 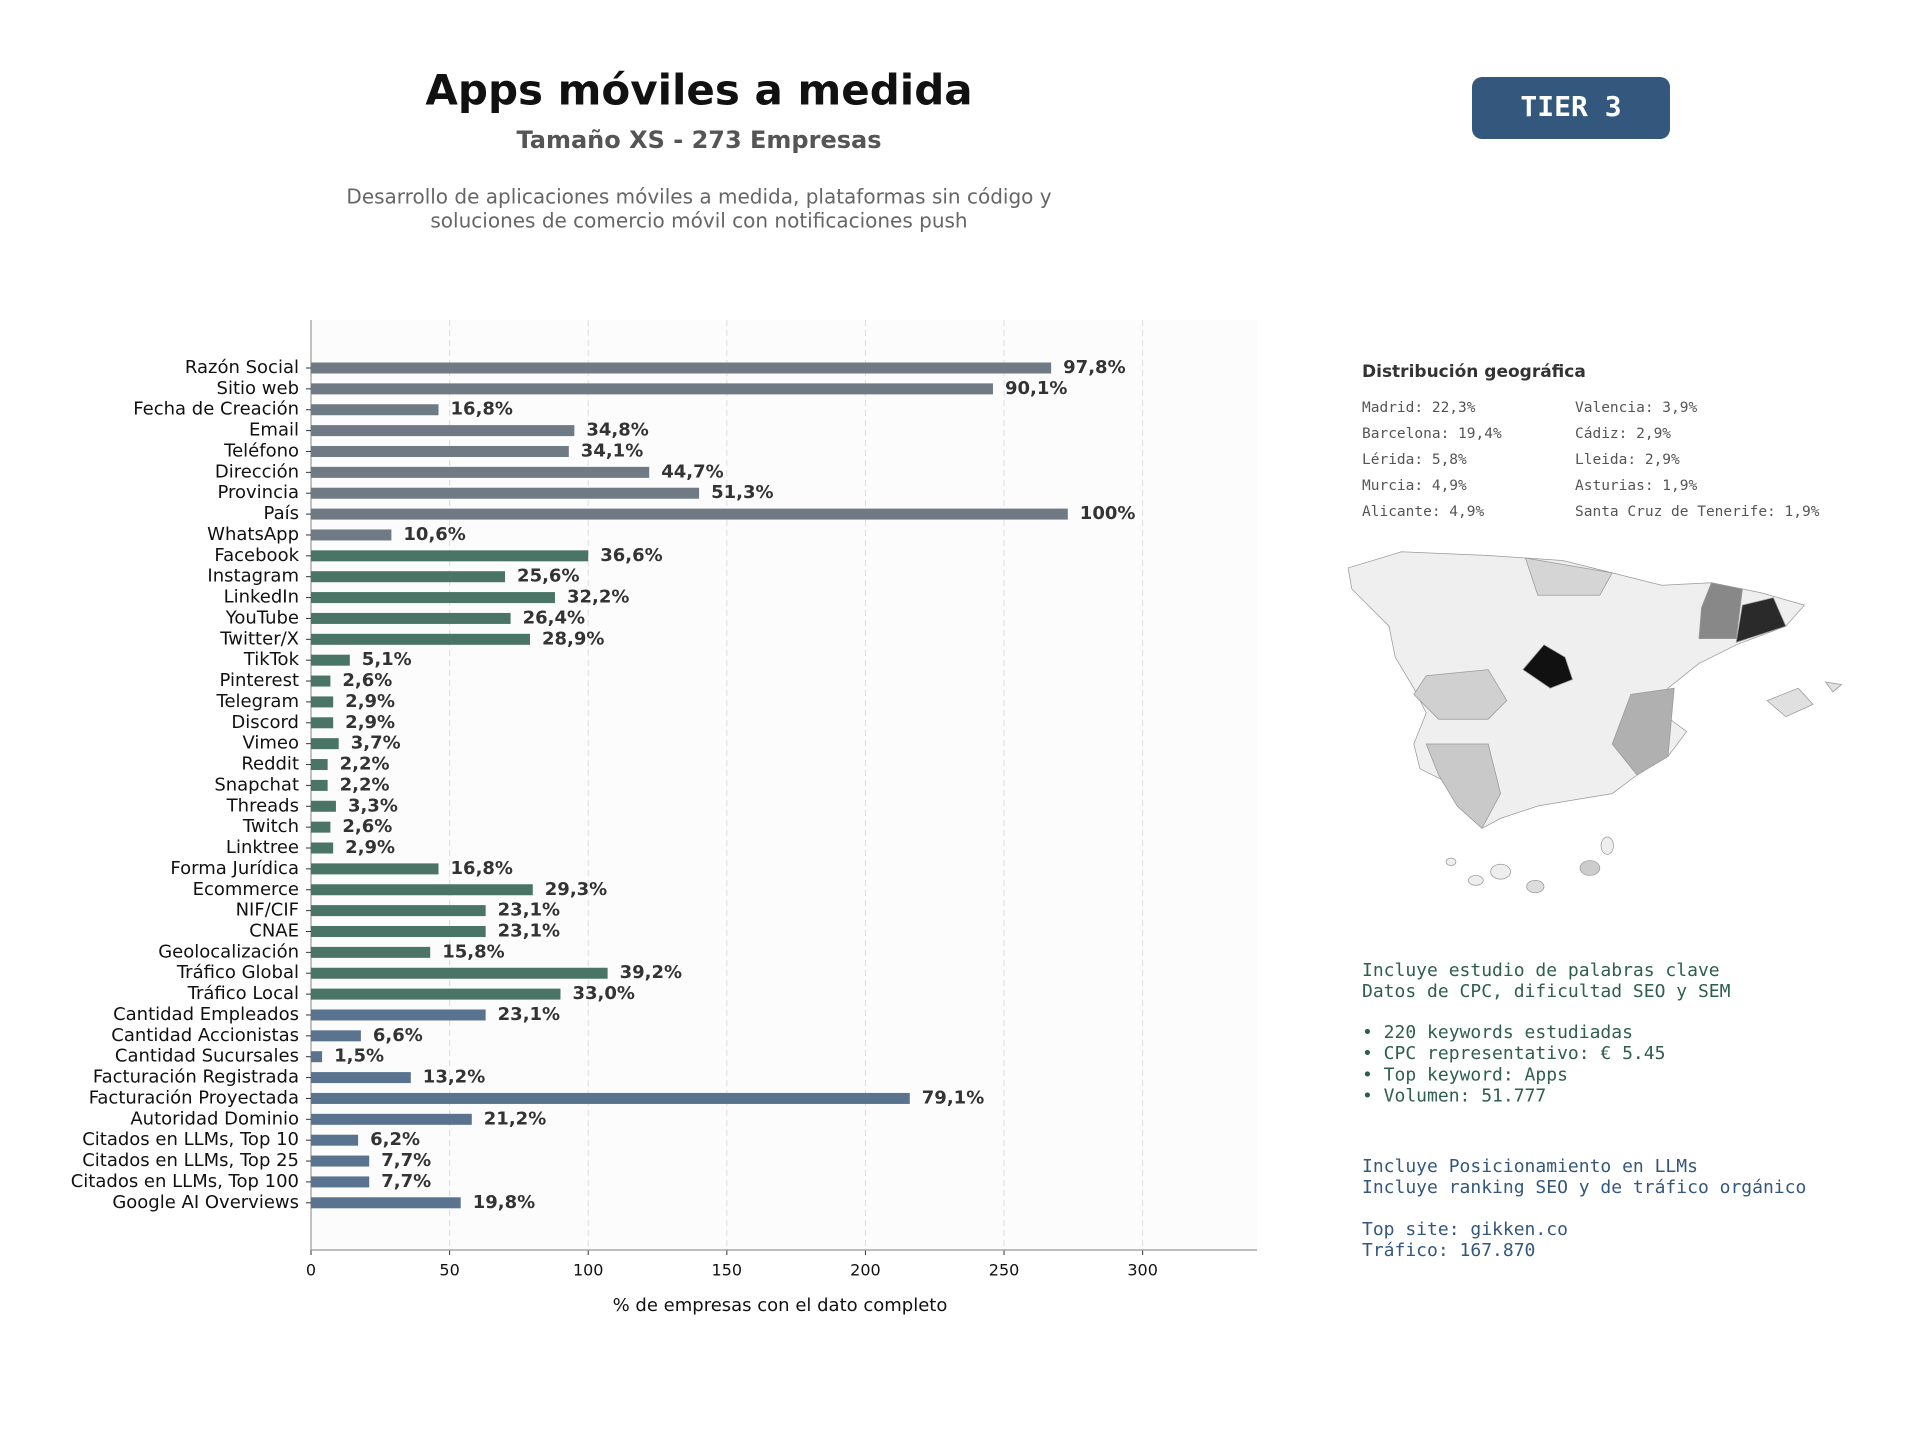 What do you see at coordinates (780, 1305) in the screenshot?
I see `x-axis-label: % de empresas con el dato completo` at bounding box center [780, 1305].